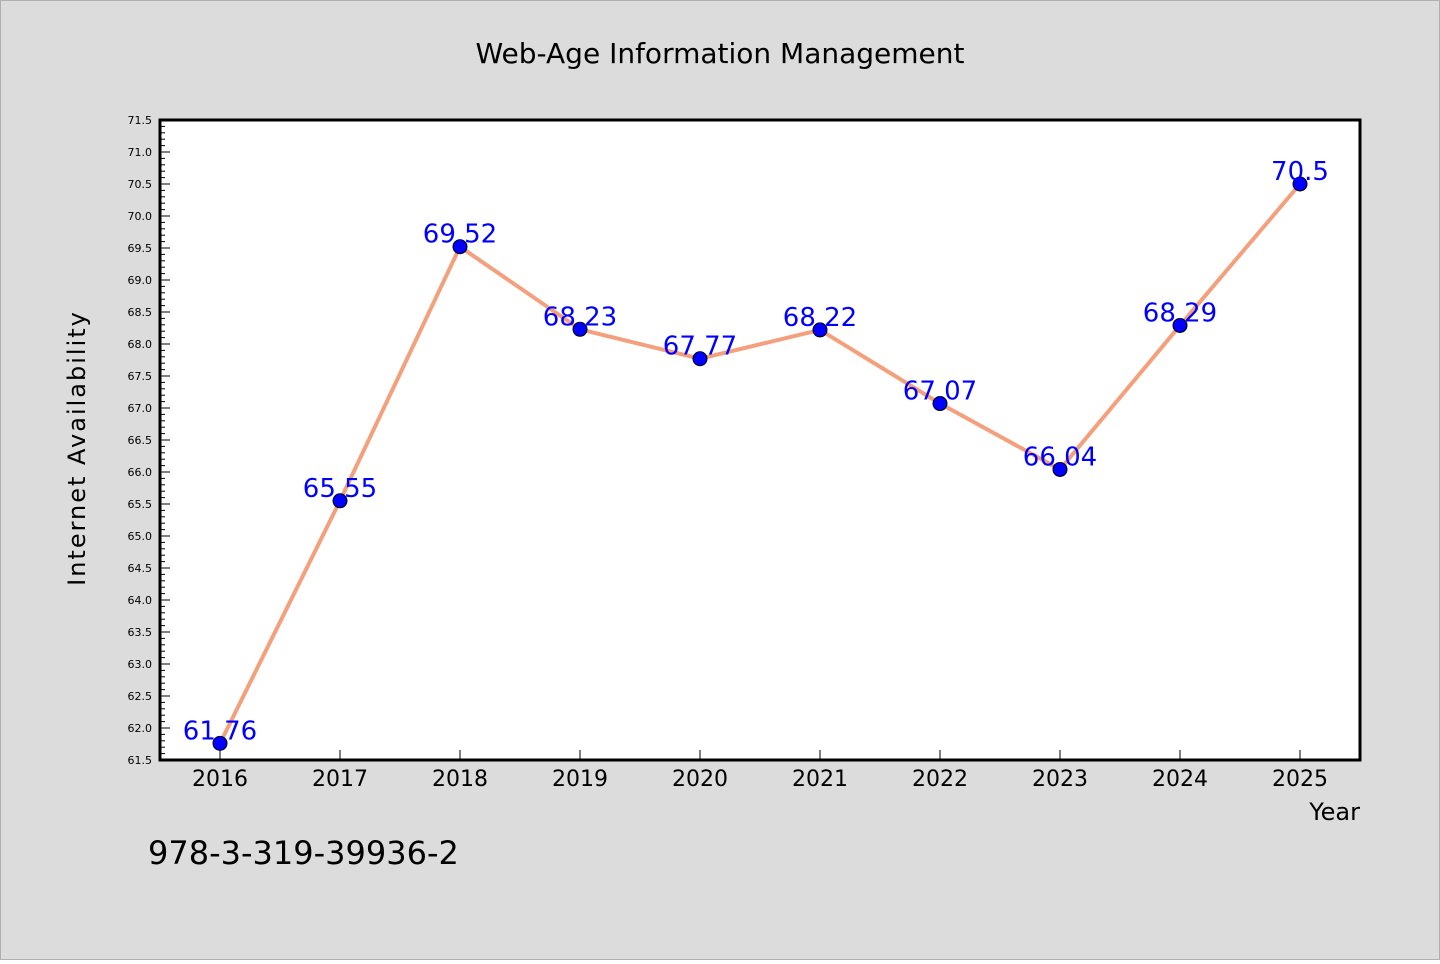 Image resolution: width=1440 pixels, height=964 pixels. Describe the element at coordinates (340, 489) in the screenshot. I see `data-label: 65.55` at that location.